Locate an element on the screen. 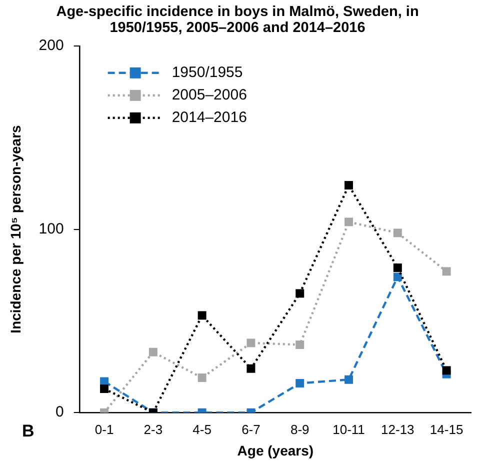 This screenshot has height=468, width=489. x-tick-label: 14-15 is located at coordinates (447, 429).